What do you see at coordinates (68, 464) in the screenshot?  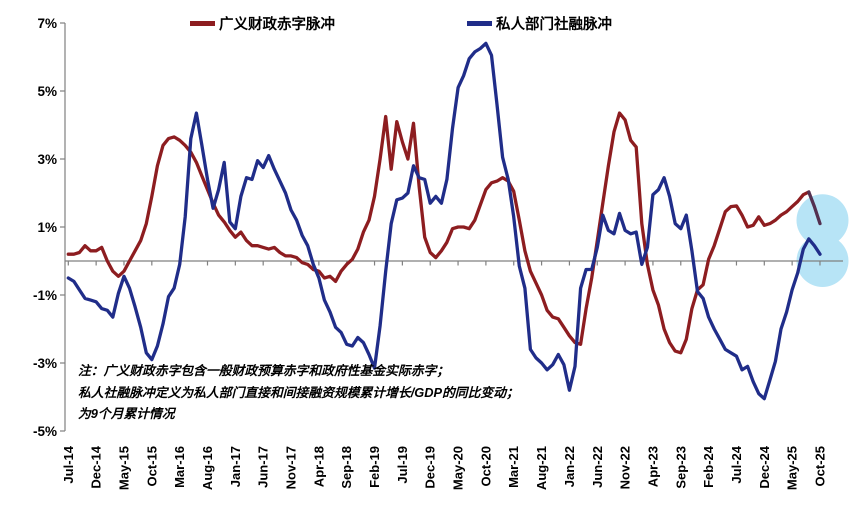 I see `x-axis-label: Jul-14` at bounding box center [68, 464].